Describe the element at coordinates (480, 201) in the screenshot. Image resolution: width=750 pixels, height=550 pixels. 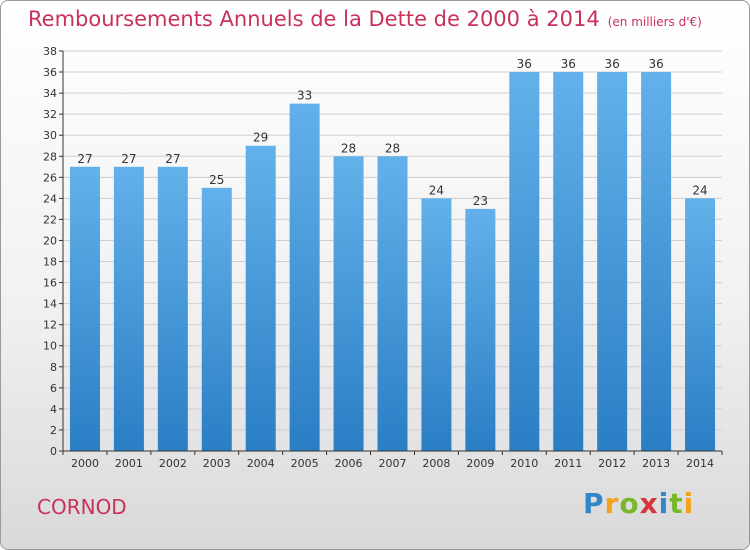
I see `value-label-2009: 23` at that location.